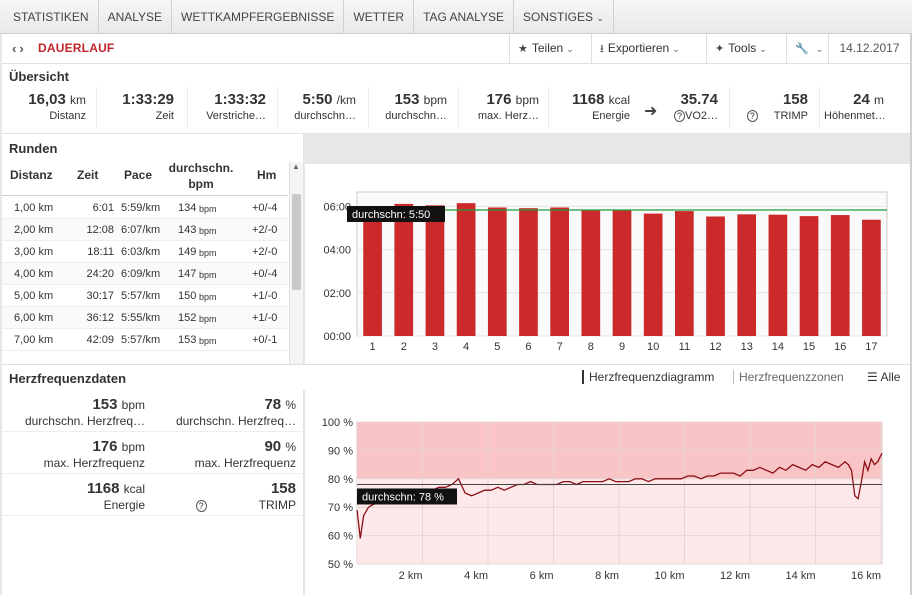 The height and width of the screenshot is (595, 912). Describe the element at coordinates (228, 453) in the screenshot. I see `hr-max-percent: 90 % max. Herzfrequenz` at that location.